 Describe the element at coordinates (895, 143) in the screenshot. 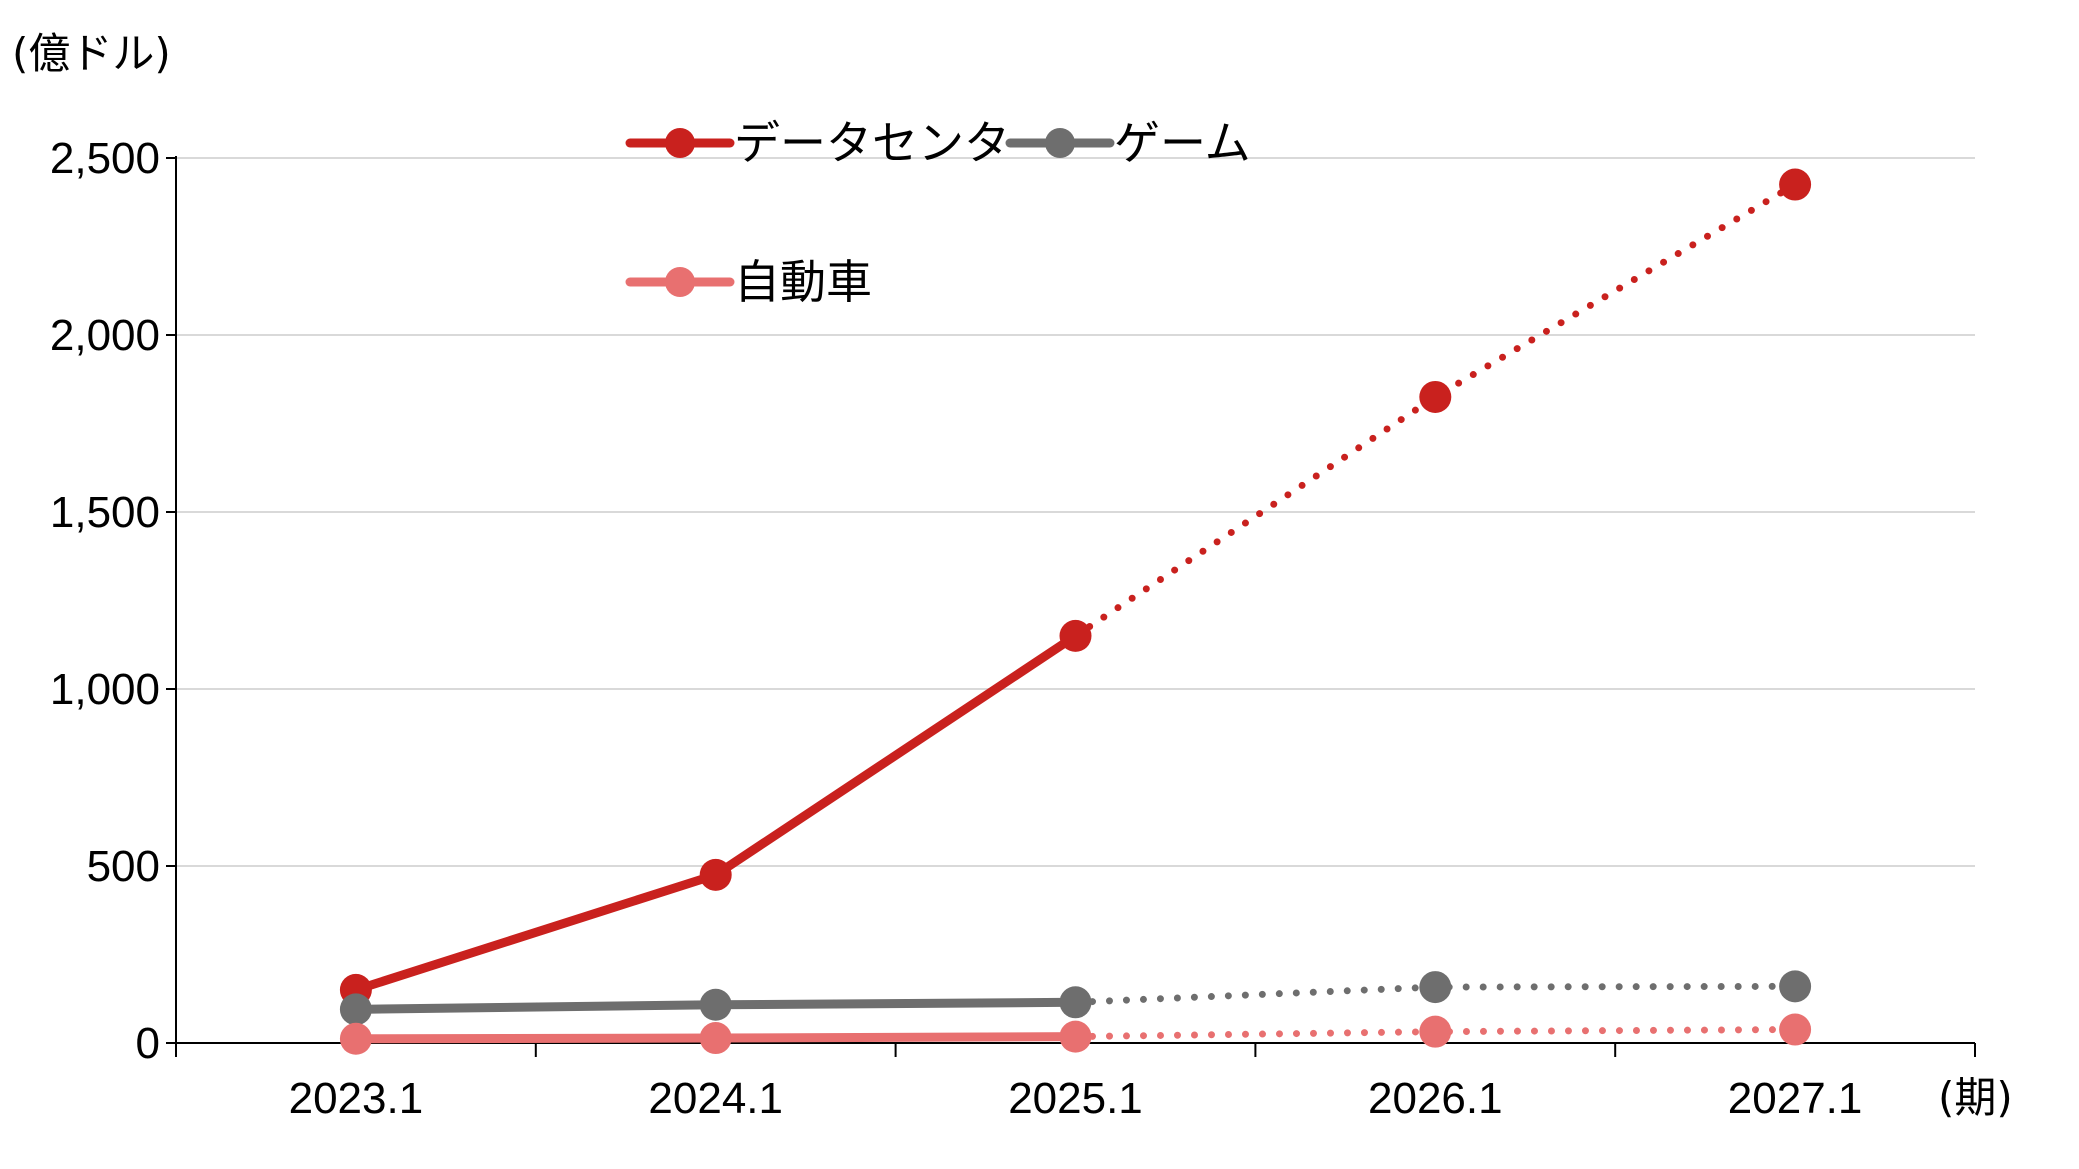

I see `legend-label: データセンター` at that location.